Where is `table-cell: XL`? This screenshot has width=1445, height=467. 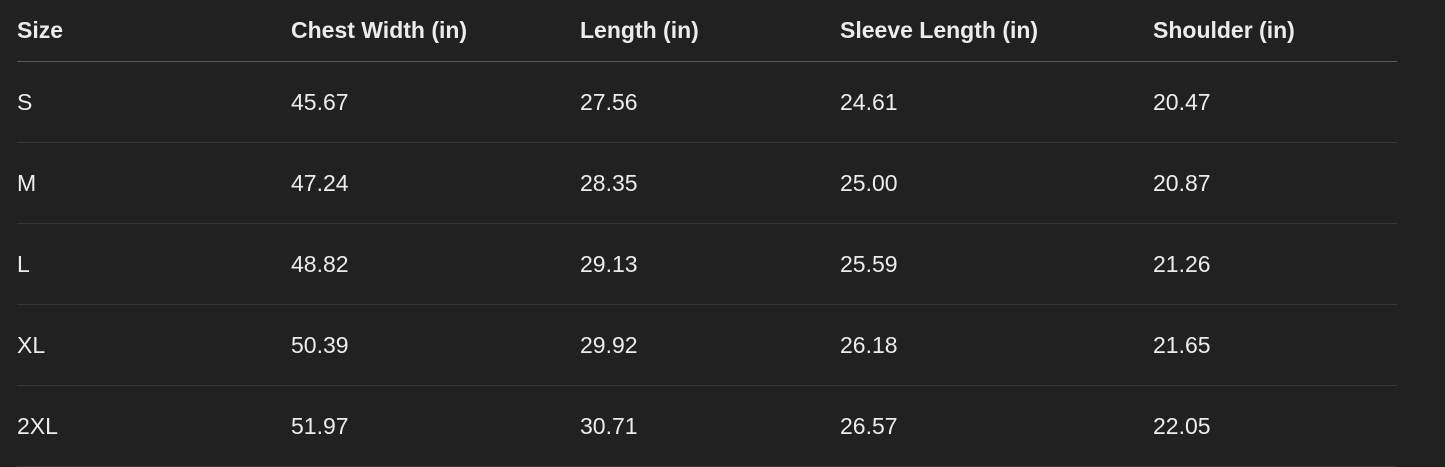
table-cell: XL is located at coordinates (154, 345).